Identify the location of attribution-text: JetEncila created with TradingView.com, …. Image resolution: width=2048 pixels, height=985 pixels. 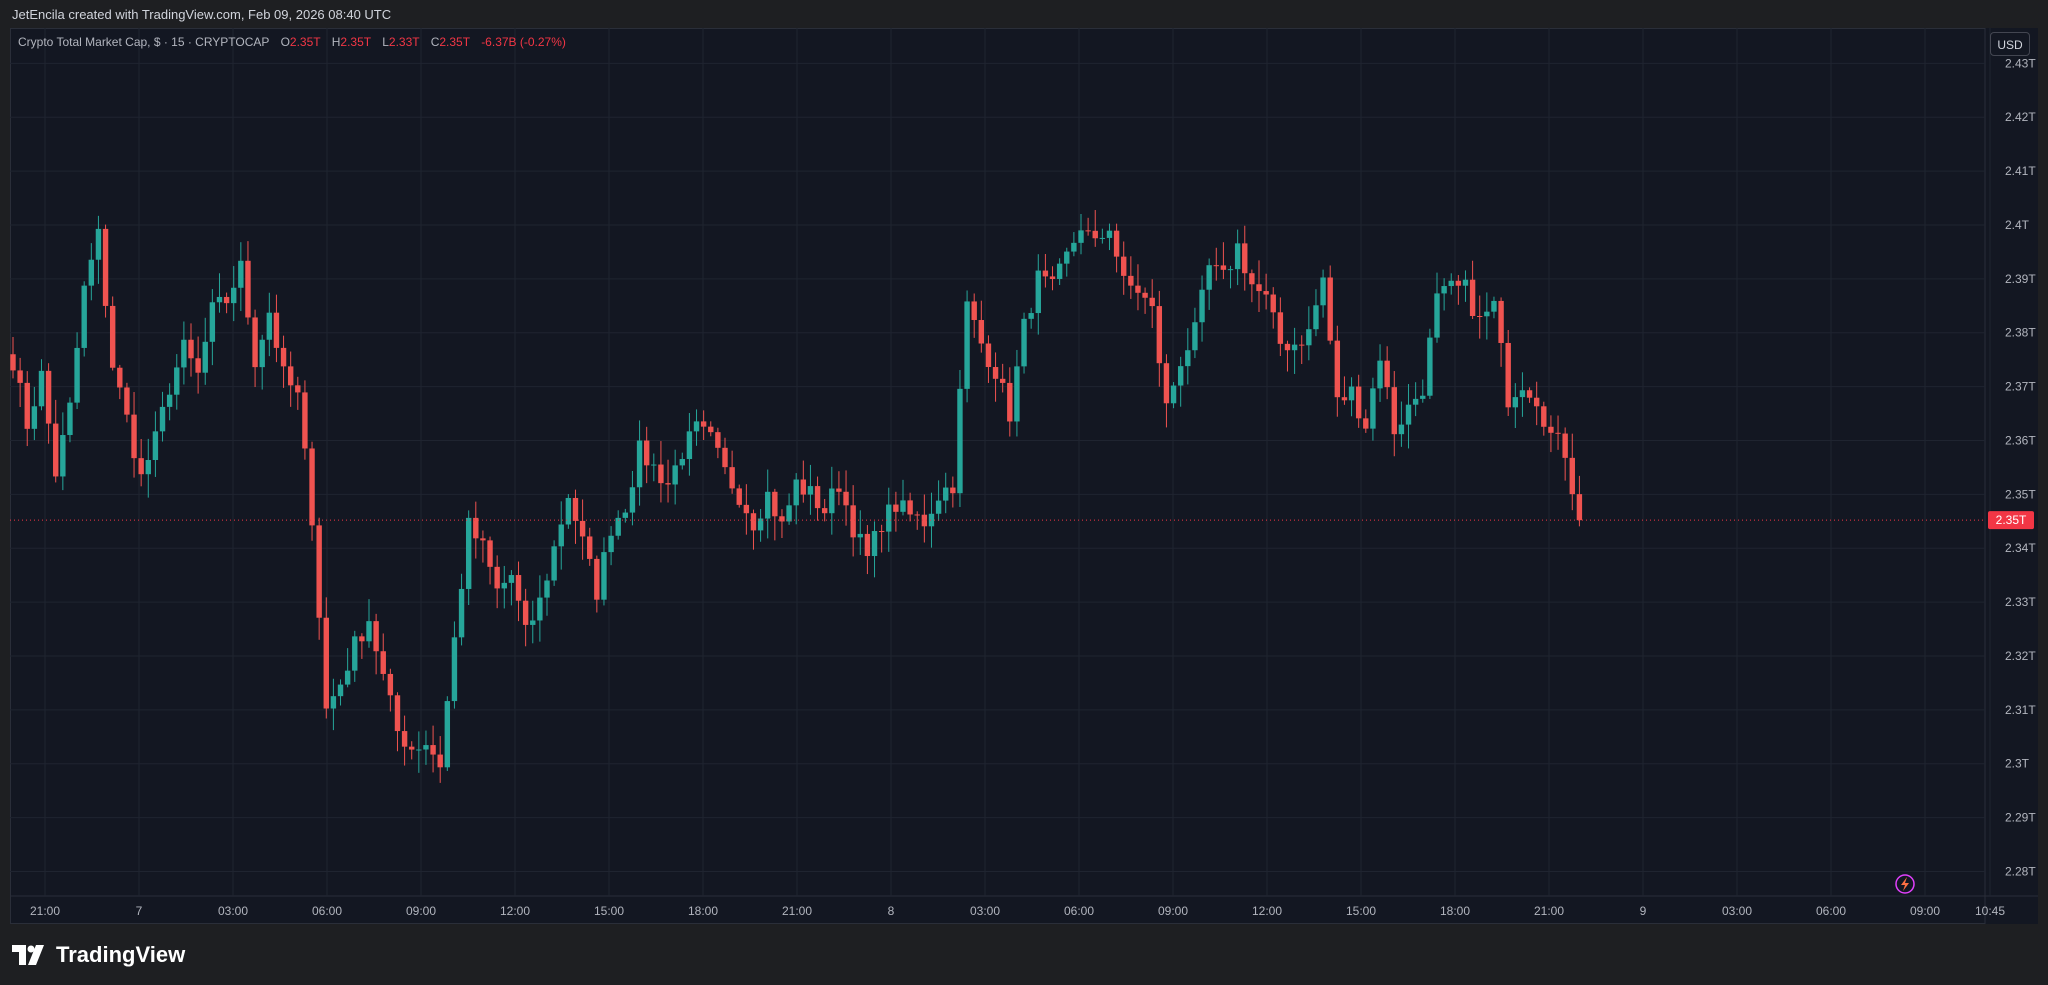
(202, 14).